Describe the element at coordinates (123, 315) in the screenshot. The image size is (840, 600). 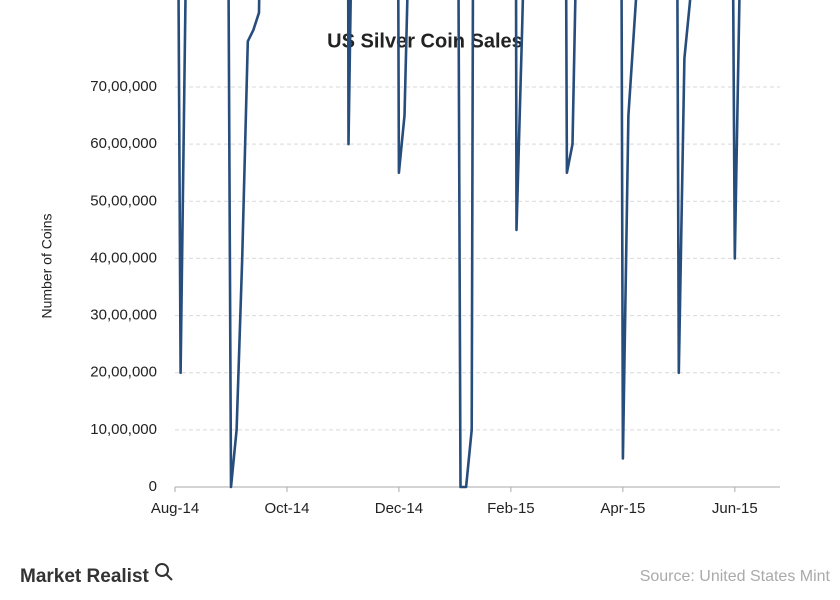
I see `y-tick-label: 30,00,000` at that location.